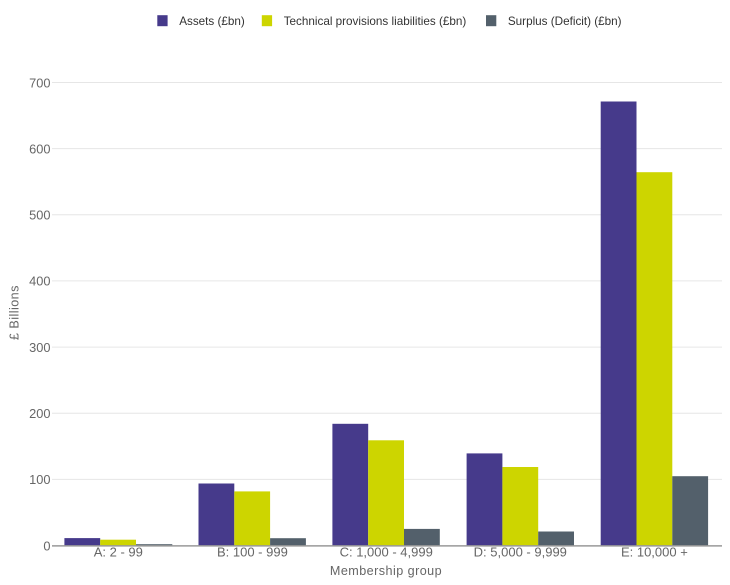 This screenshot has height=585, width=730. I want to click on svg-text: A: 2 - 99, so click(118, 552).